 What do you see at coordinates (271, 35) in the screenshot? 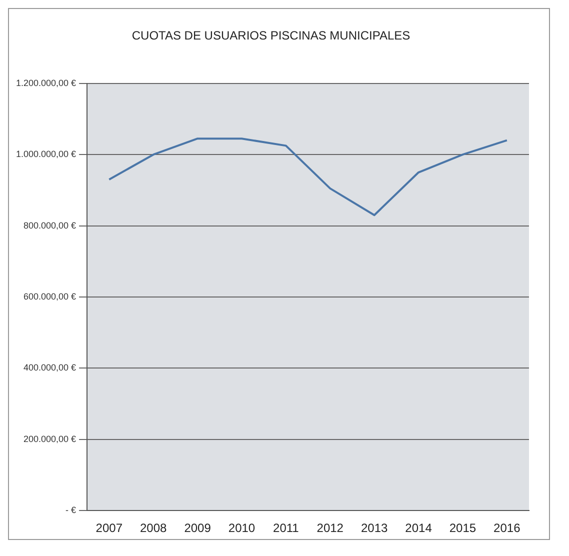
I see `chart-title: CUOTAS DE USUARIOS PISCINAS MUNICIPALES` at bounding box center [271, 35].